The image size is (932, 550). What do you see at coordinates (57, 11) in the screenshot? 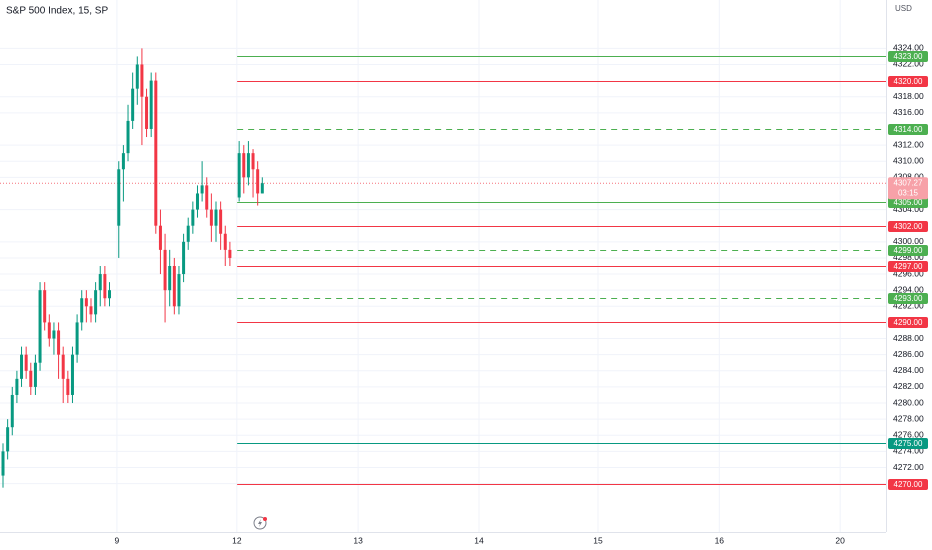
I see `chart-title: S&P 500 Index, 15, SP` at bounding box center [57, 11].